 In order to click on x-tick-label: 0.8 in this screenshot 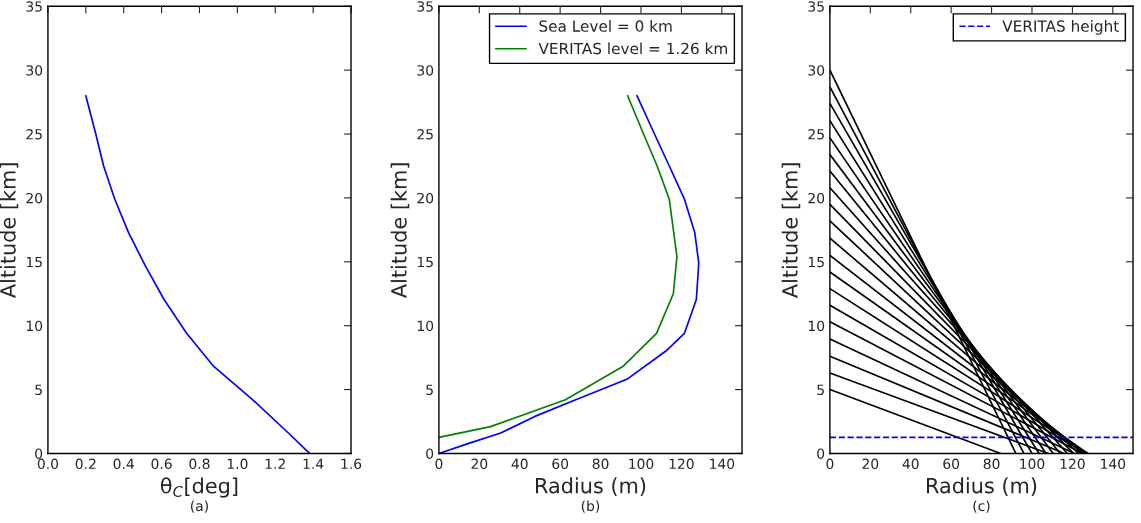, I will do `click(199, 464)`.